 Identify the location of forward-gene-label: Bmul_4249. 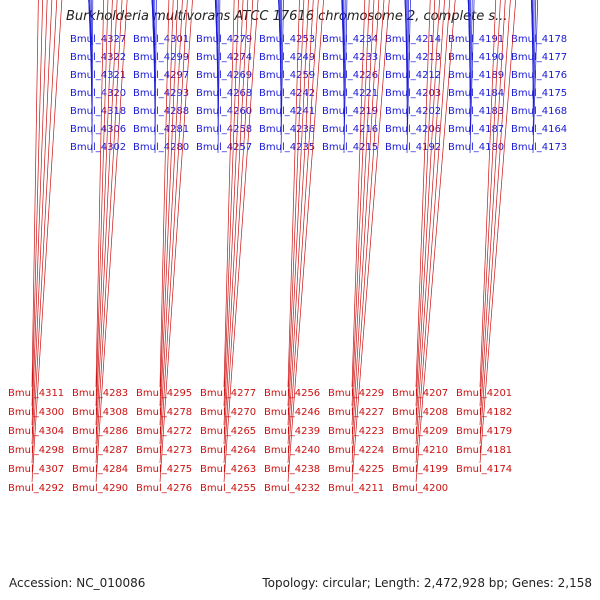
(287, 57).